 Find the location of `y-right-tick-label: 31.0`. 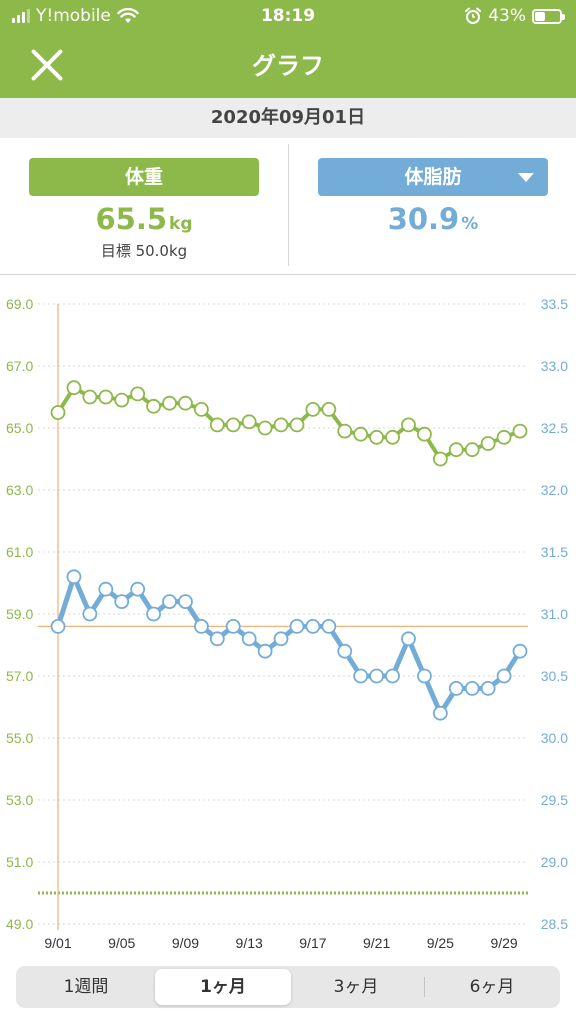

y-right-tick-label: 31.0 is located at coordinates (554, 614).